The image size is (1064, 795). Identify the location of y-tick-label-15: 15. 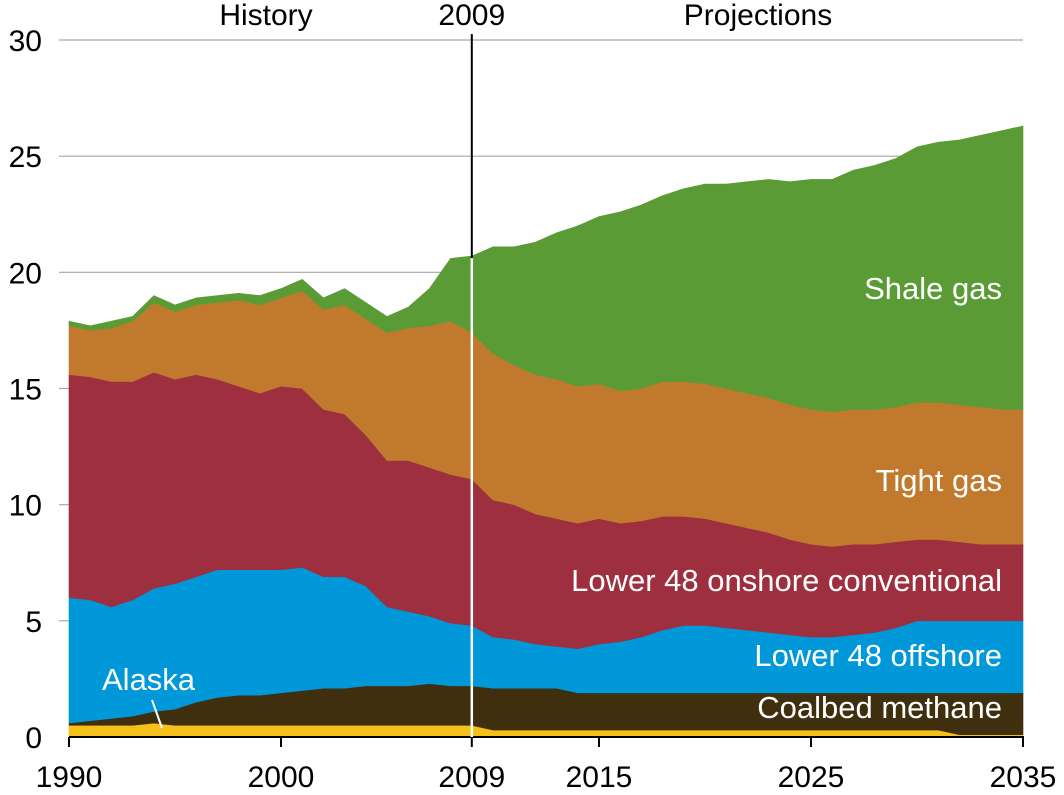
(25, 390).